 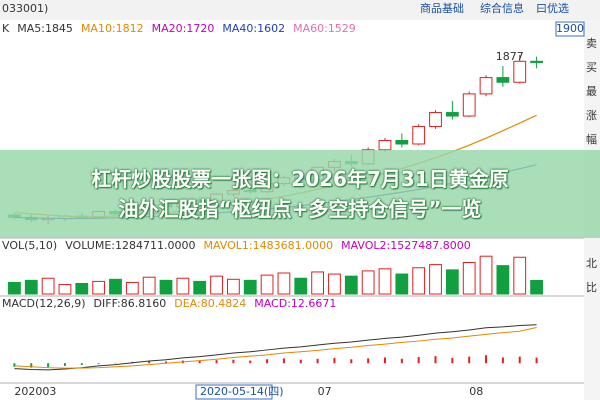 What do you see at coordinates (591, 91) in the screenshot?
I see `side-label: 最` at bounding box center [591, 91].